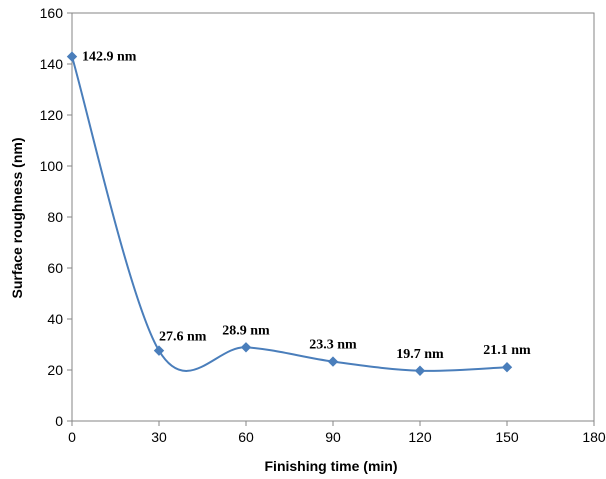 The width and height of the screenshot is (606, 479). I want to click on y-tick-label: 140, so click(52, 64).